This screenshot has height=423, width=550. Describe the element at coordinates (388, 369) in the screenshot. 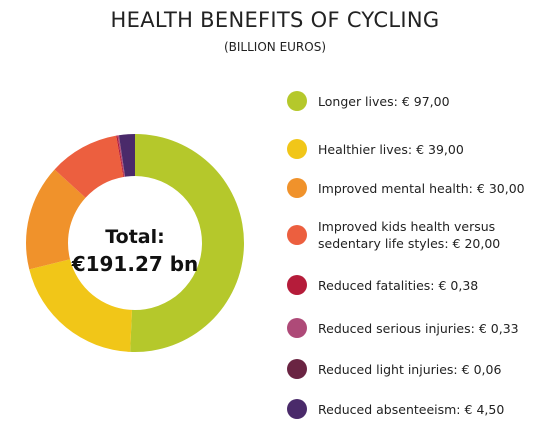

I see `legend-label: Reduced light injuries:` at that location.